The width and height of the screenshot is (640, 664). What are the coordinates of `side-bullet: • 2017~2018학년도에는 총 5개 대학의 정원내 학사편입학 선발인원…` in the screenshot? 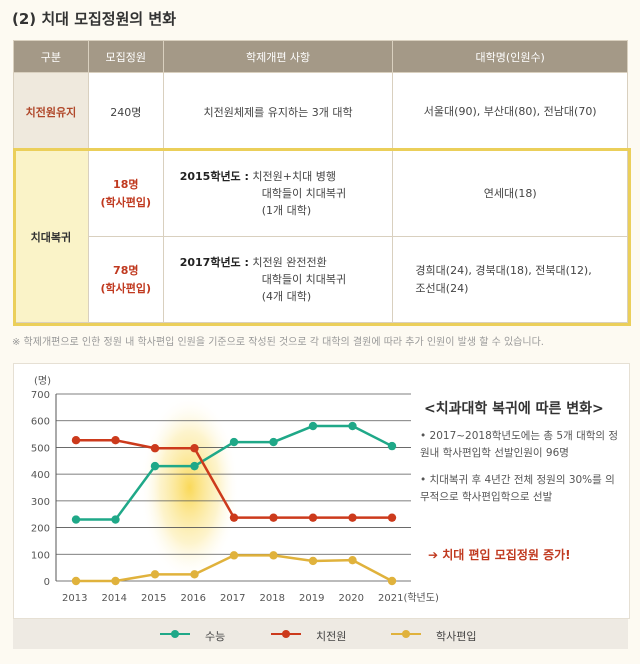 It's located at (519, 444).